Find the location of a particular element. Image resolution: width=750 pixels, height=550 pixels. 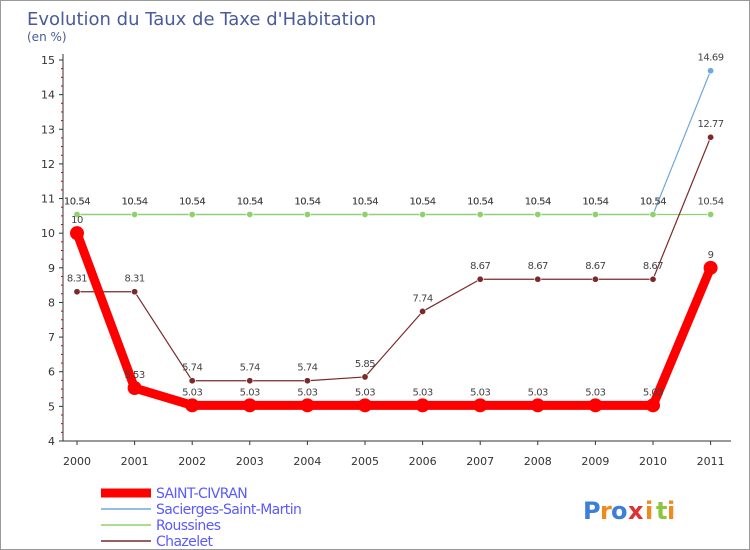

x-tick-label: 2002 is located at coordinates (192, 461).